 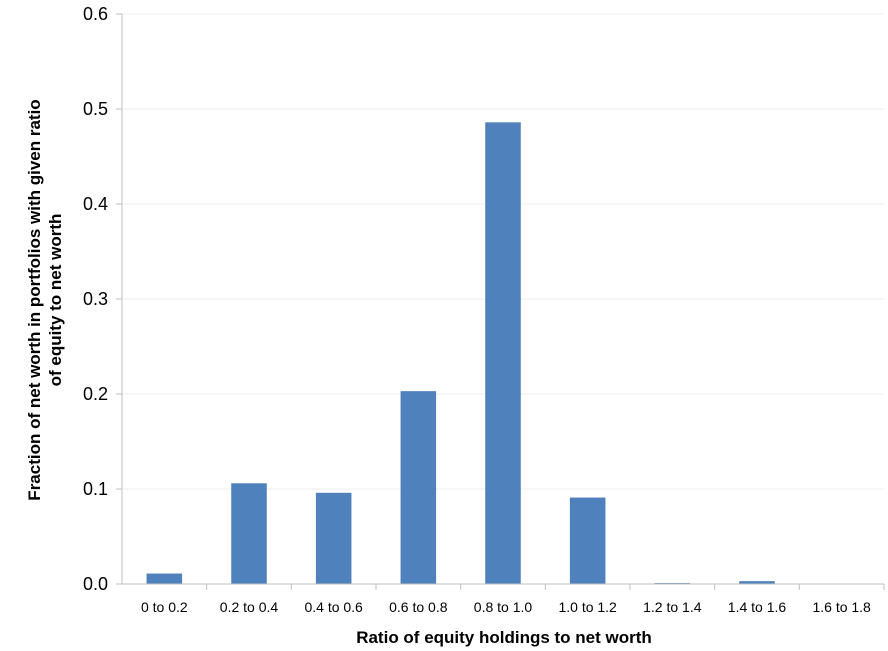 What do you see at coordinates (55, 300) in the screenshot?
I see `y-axis-title-line-2: of equity to net worth` at bounding box center [55, 300].